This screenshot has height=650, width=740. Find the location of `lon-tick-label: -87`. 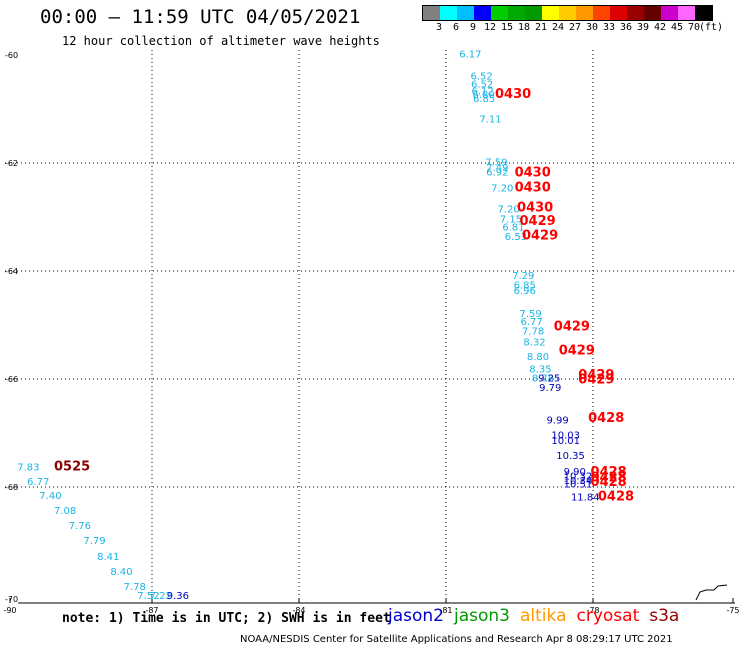

lon-tick-label: -87 is located at coordinates (151, 610).